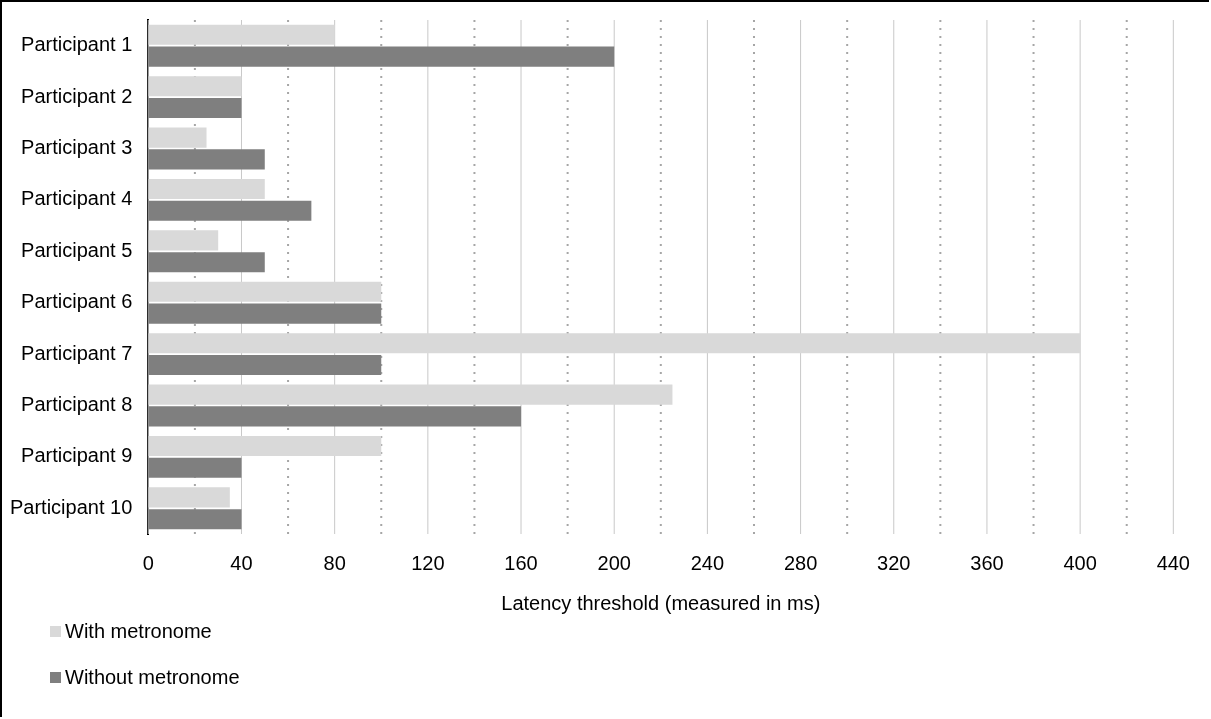 This screenshot has width=1211, height=719. What do you see at coordinates (334, 562) in the screenshot?
I see `x-tick-label: 80` at bounding box center [334, 562].